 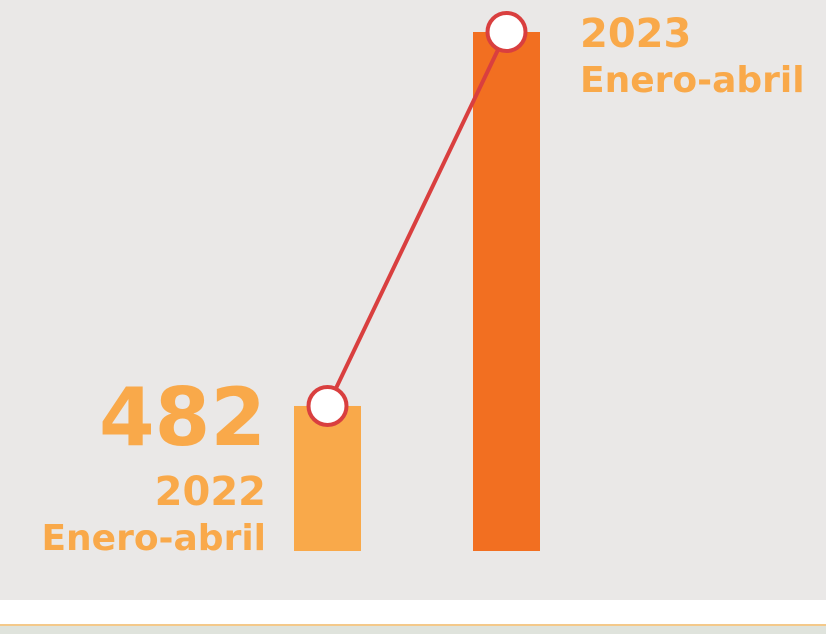 What do you see at coordinates (413, 625) in the screenshot?
I see `footer-rule` at bounding box center [413, 625].